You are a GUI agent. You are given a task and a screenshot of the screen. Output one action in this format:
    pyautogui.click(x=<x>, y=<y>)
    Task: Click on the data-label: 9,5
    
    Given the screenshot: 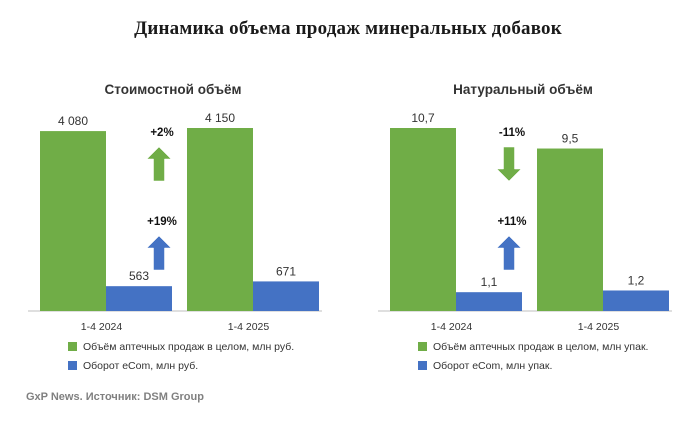 What is the action you would take?
    pyautogui.click(x=570, y=139)
    